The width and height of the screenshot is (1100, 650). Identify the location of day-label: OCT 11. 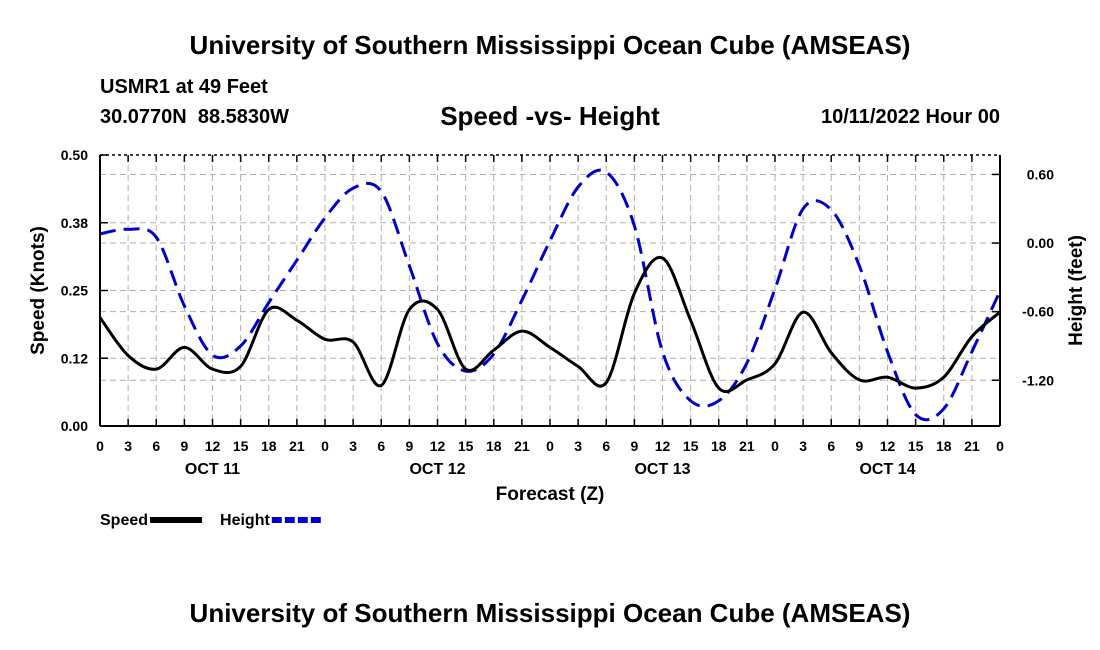
(212, 469).